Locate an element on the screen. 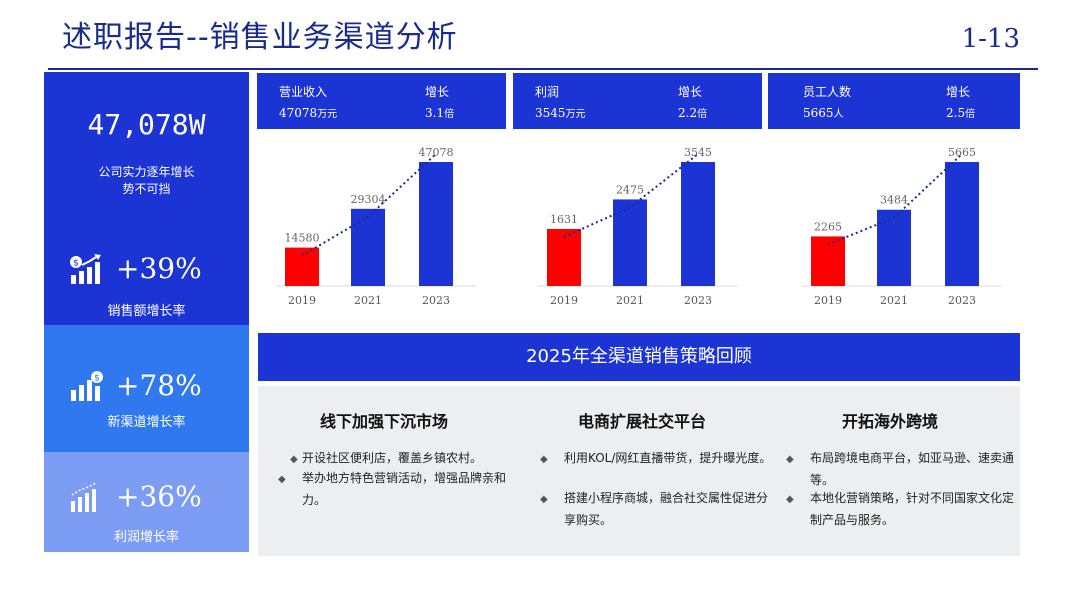  strategy-offline-title: 线下加强下沉市场 is located at coordinates (384, 421).